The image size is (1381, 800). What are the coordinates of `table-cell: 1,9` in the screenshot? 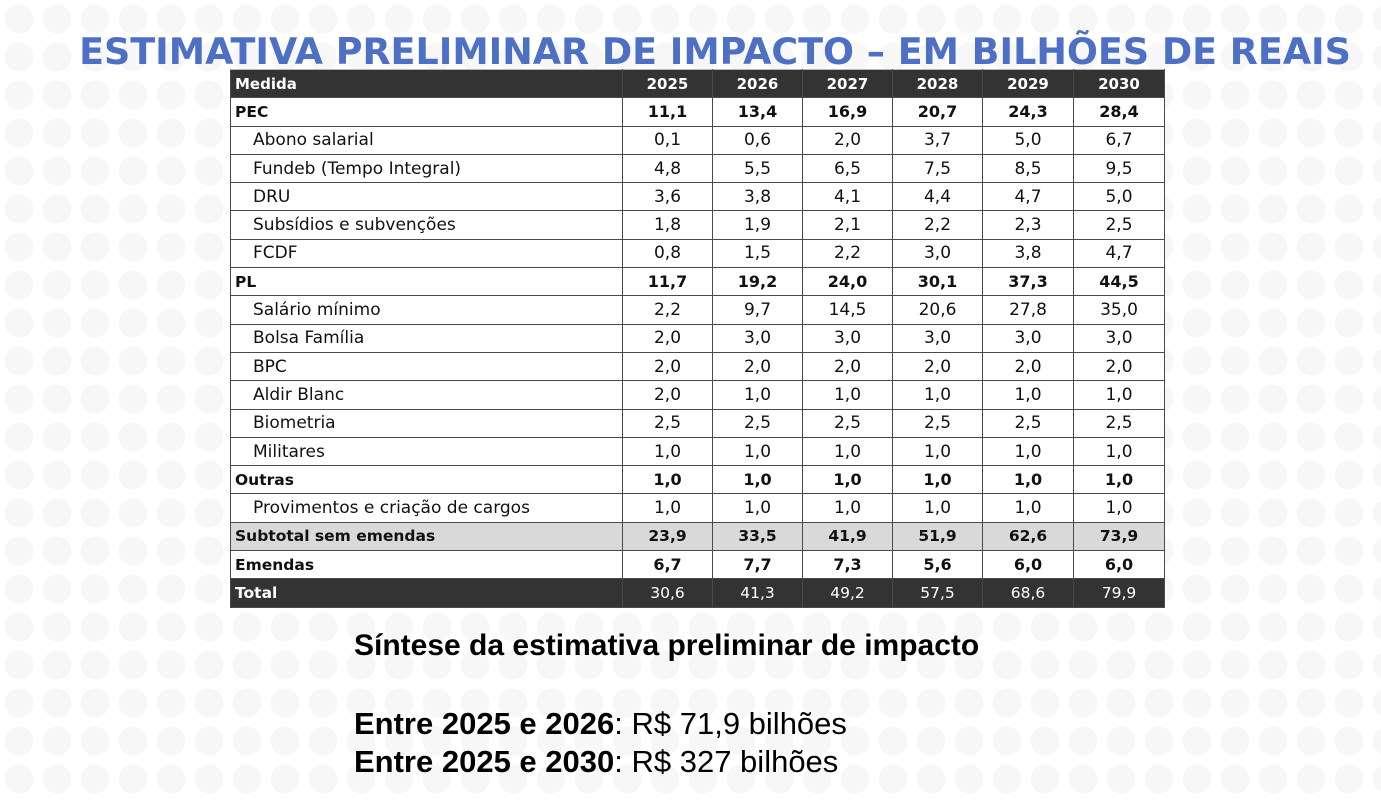 It's located at (757, 225).